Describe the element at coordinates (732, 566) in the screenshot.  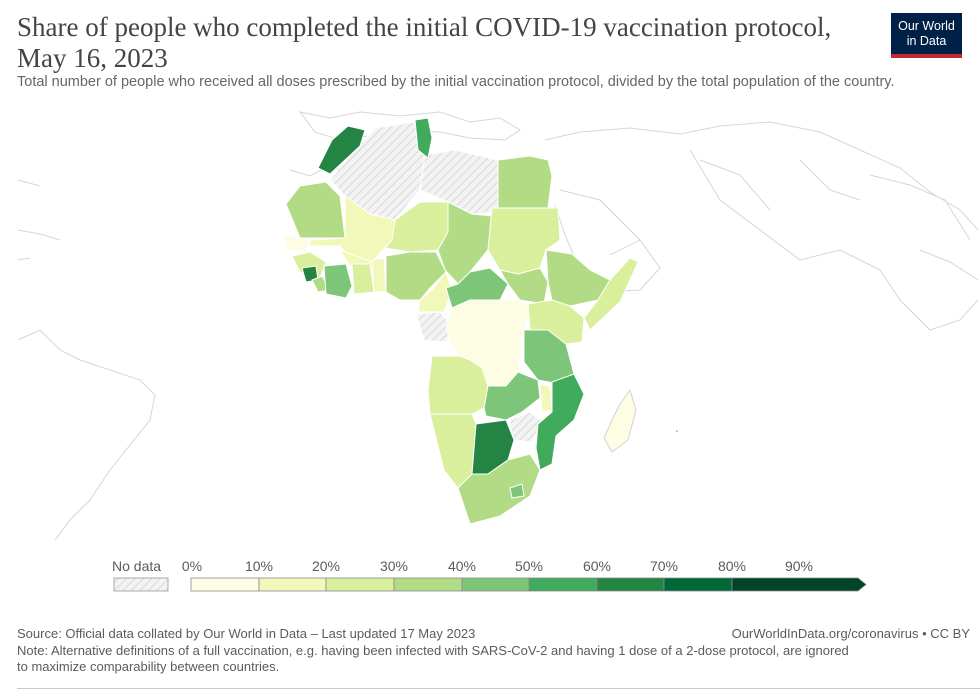
I see `legend-tick-80: 80%` at that location.